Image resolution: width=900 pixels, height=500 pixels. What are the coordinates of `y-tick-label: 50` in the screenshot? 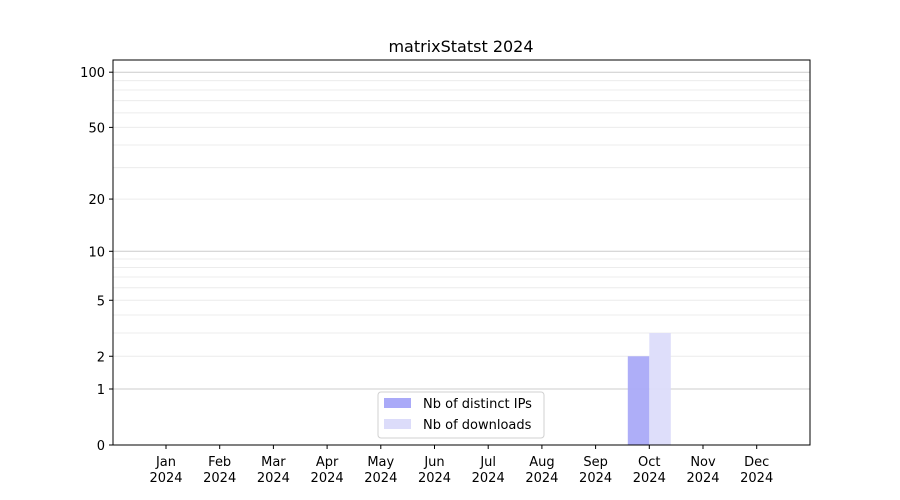 It's located at (96, 128).